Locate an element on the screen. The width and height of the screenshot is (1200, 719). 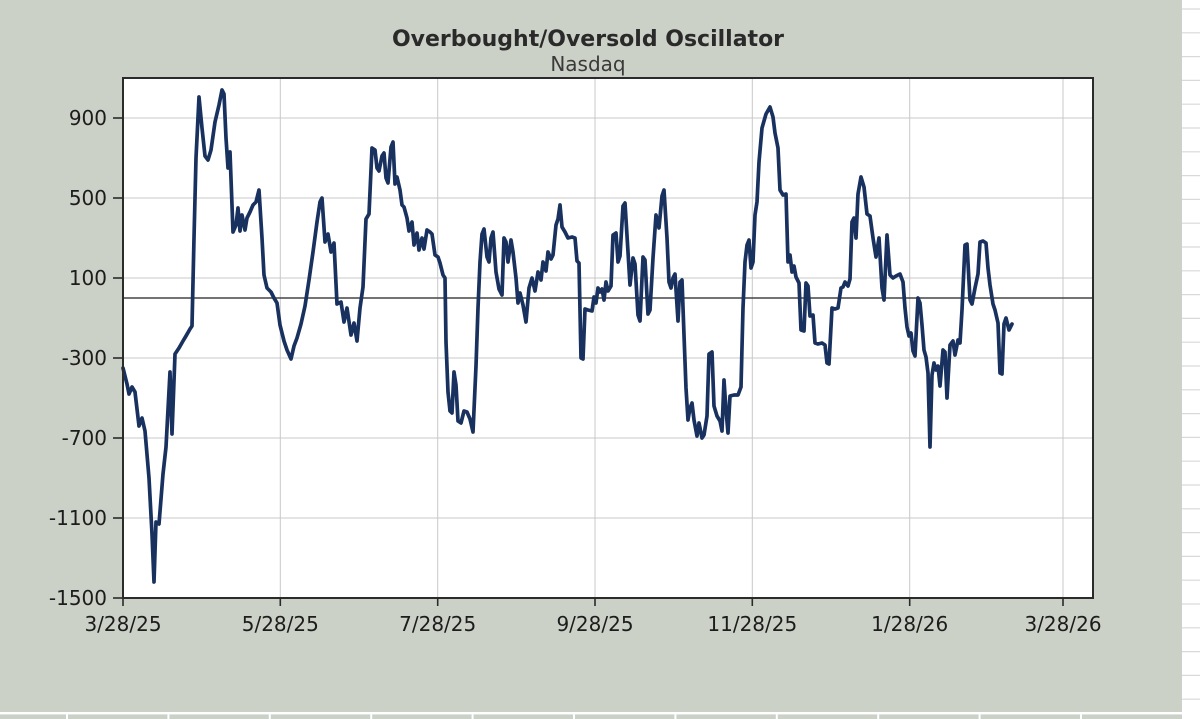
x-tick-label: 1/28/26 is located at coordinates (909, 624).